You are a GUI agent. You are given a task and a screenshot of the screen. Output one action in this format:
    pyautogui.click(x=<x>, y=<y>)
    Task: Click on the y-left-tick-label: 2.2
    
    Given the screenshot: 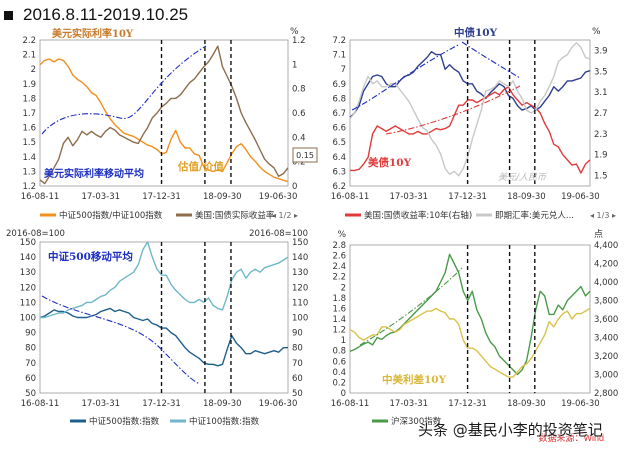 What is the action you would take?
    pyautogui.click(x=339, y=278)
    